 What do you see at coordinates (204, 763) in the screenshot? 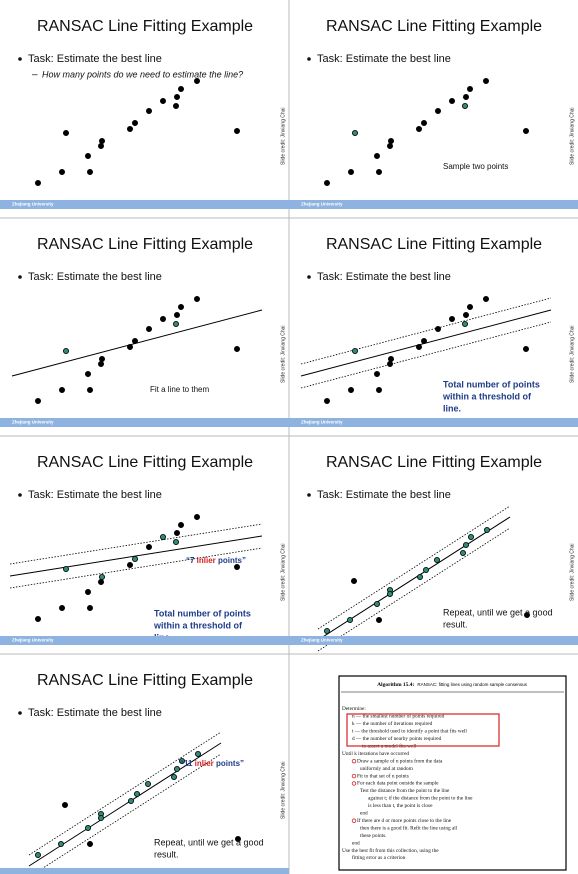
I see `inlier-word: inlier` at bounding box center [204, 763].